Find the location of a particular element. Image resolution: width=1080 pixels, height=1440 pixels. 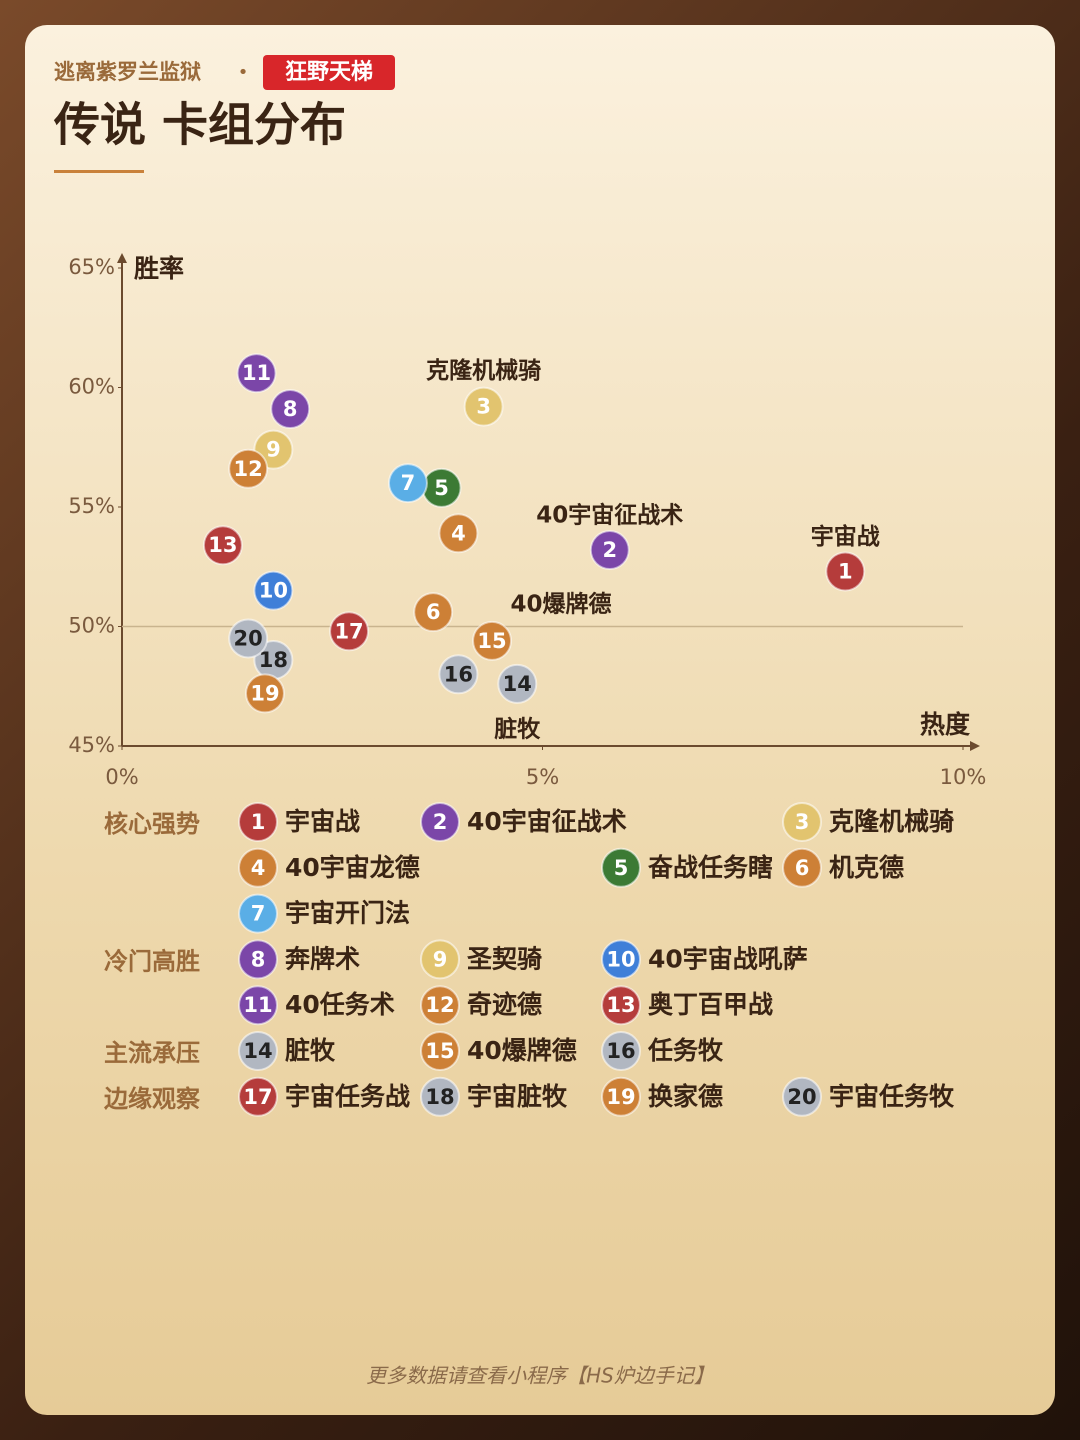

legend-marker-label: 17 is located at coordinates (257, 1097).